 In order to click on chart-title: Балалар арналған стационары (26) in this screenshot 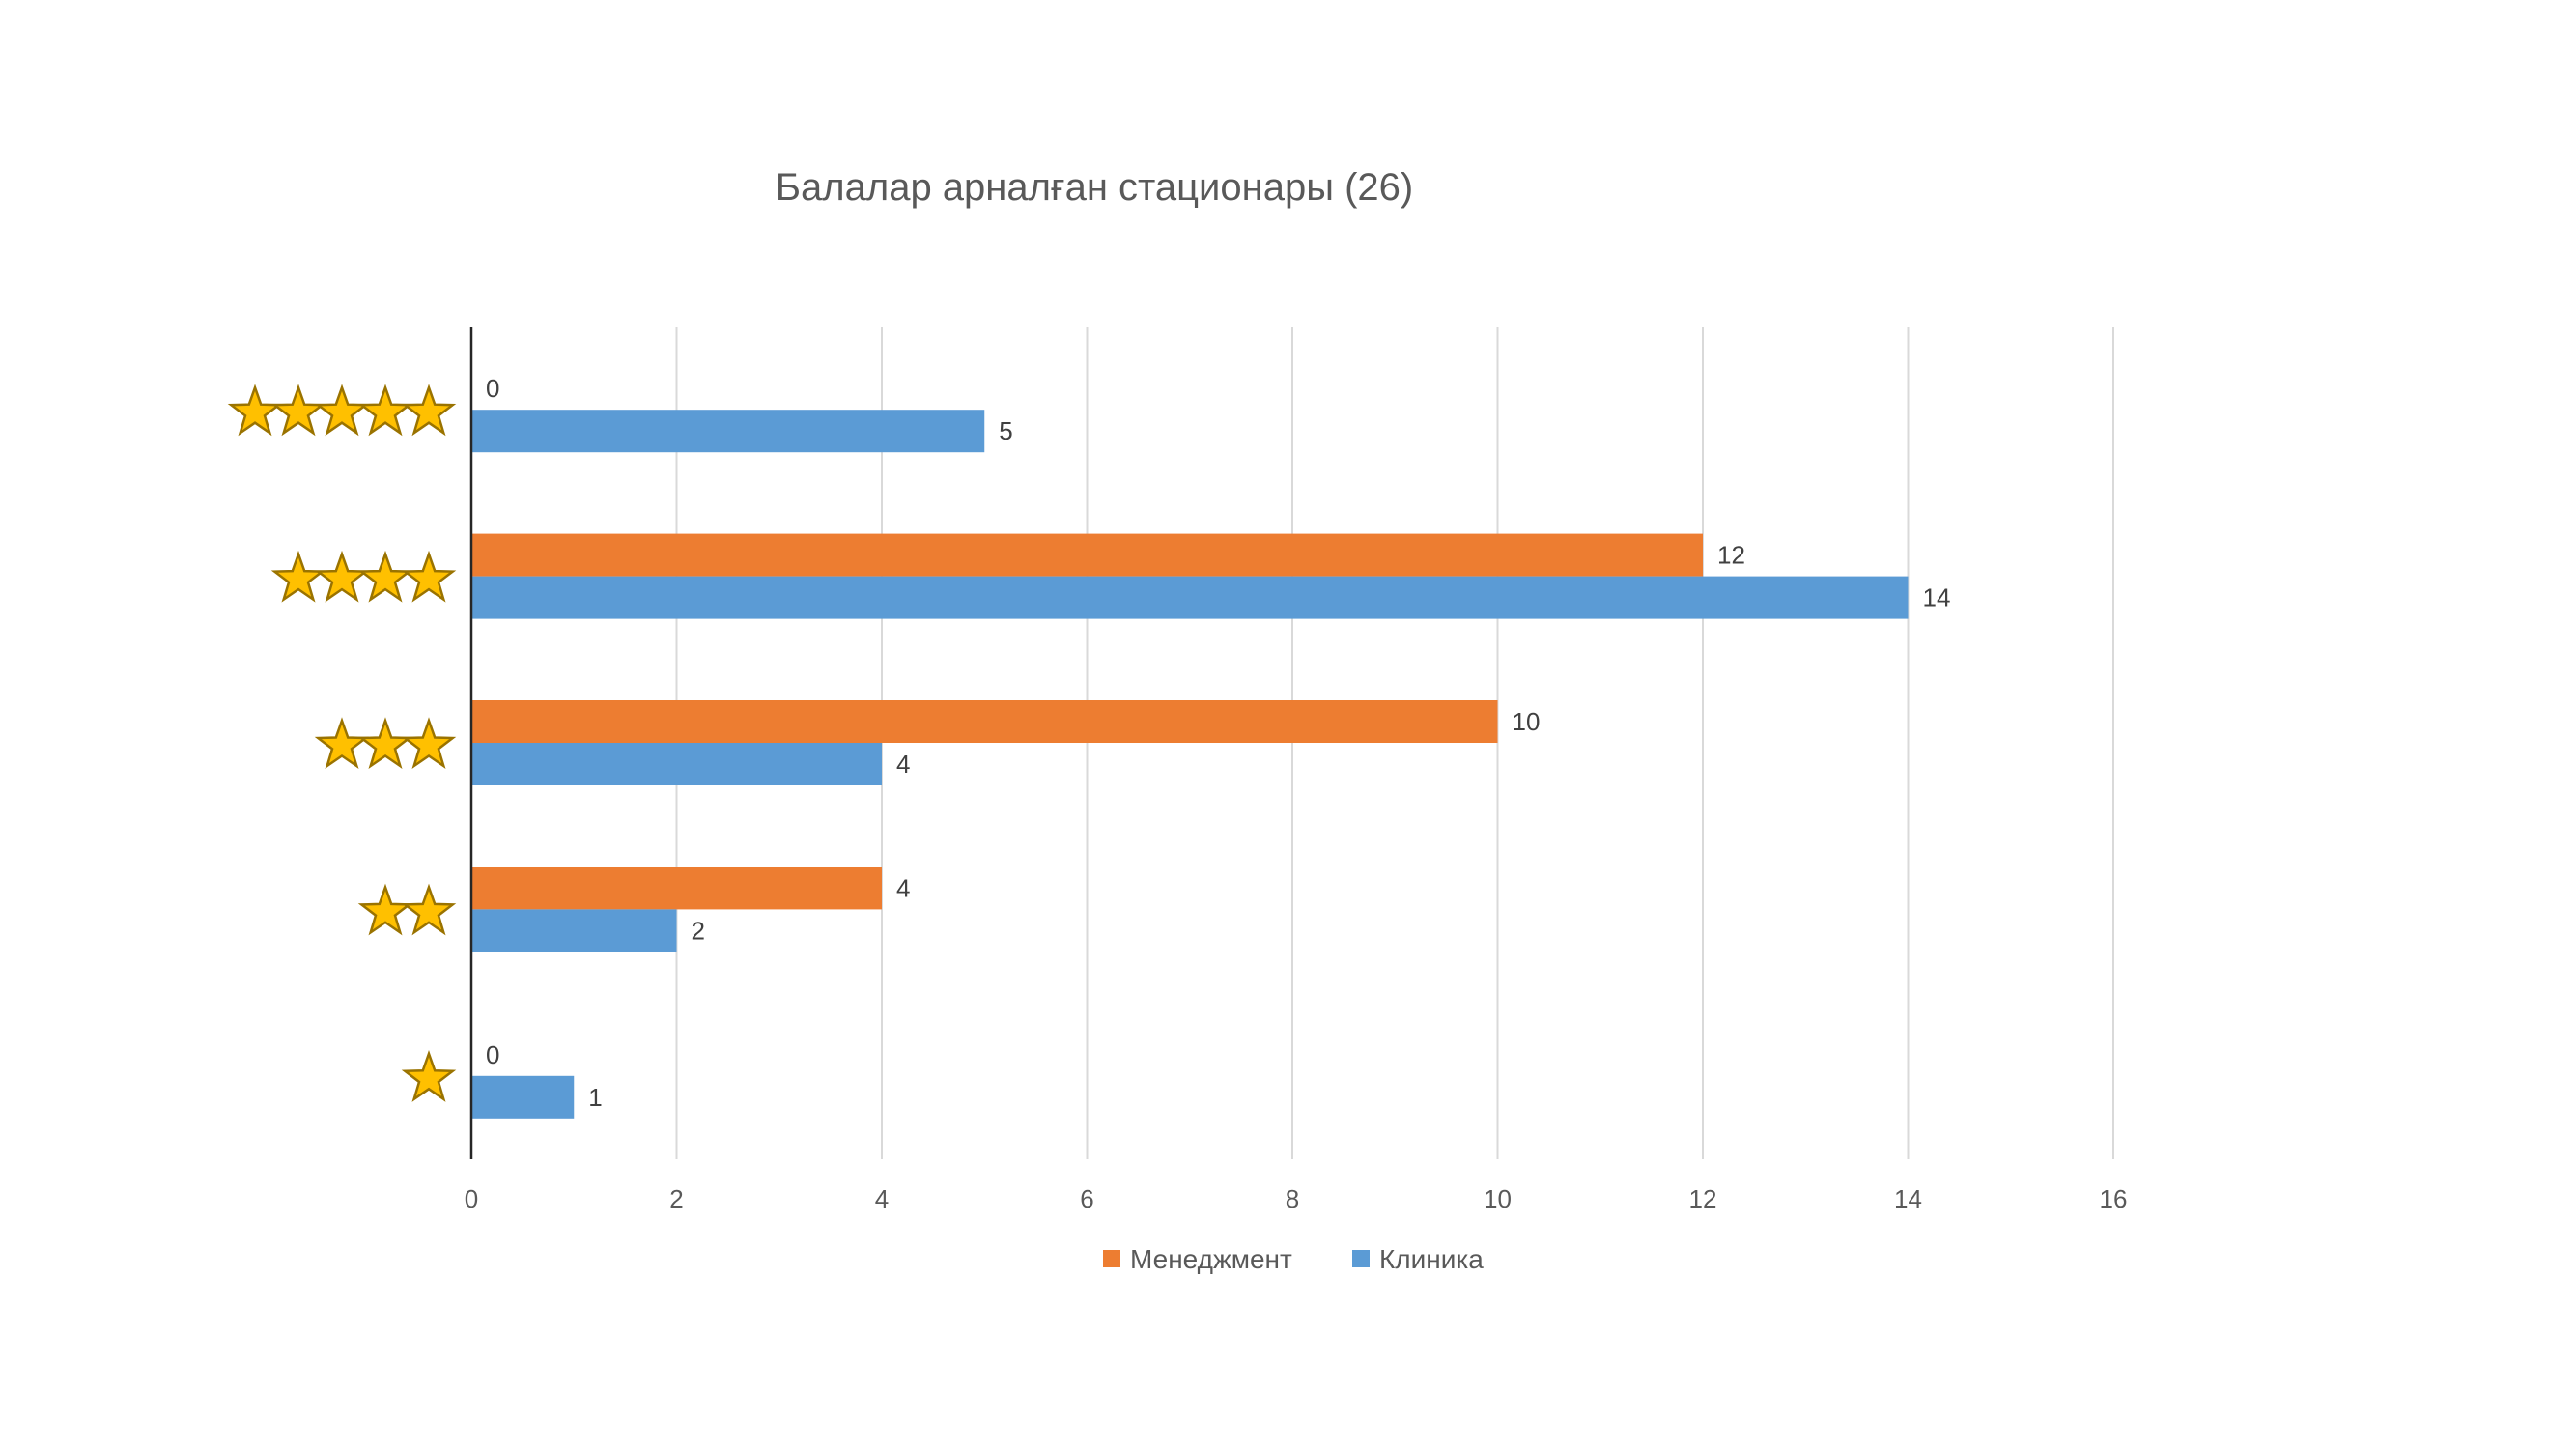, I will do `click(1094, 187)`.